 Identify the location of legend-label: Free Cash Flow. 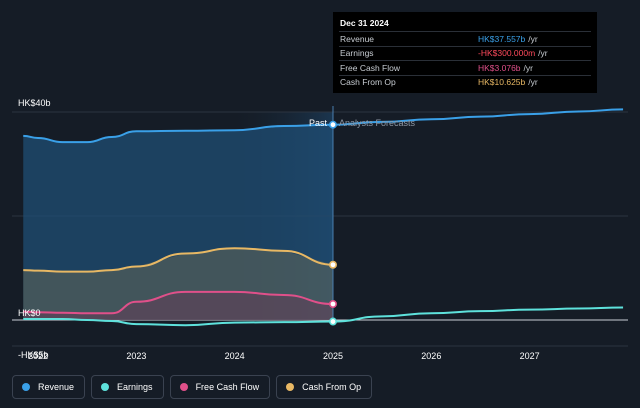
(227, 387).